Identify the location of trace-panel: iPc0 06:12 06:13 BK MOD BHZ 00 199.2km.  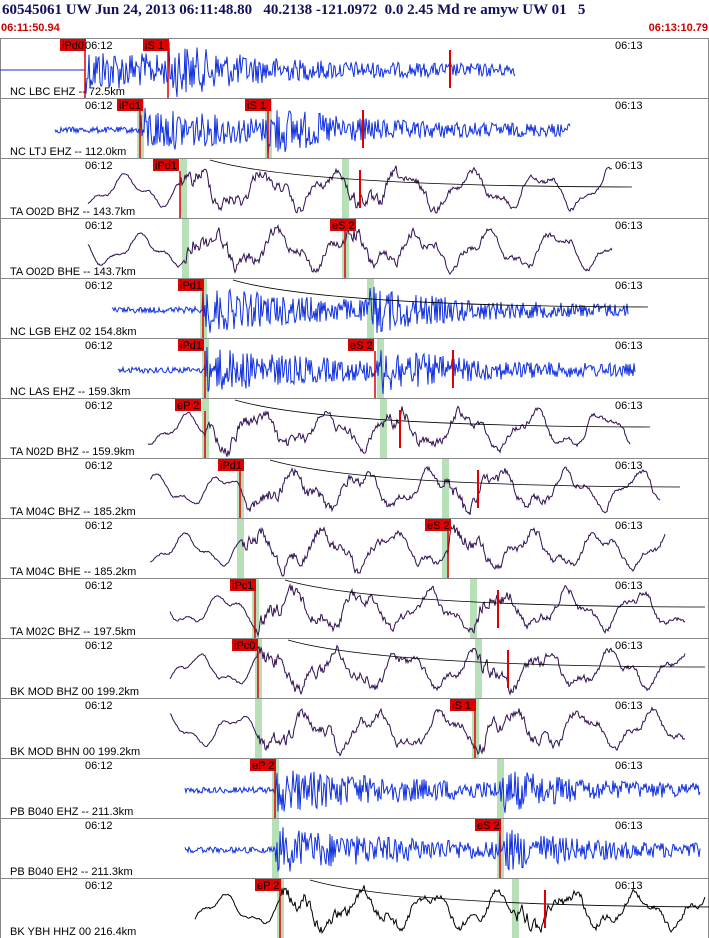
(354, 668).